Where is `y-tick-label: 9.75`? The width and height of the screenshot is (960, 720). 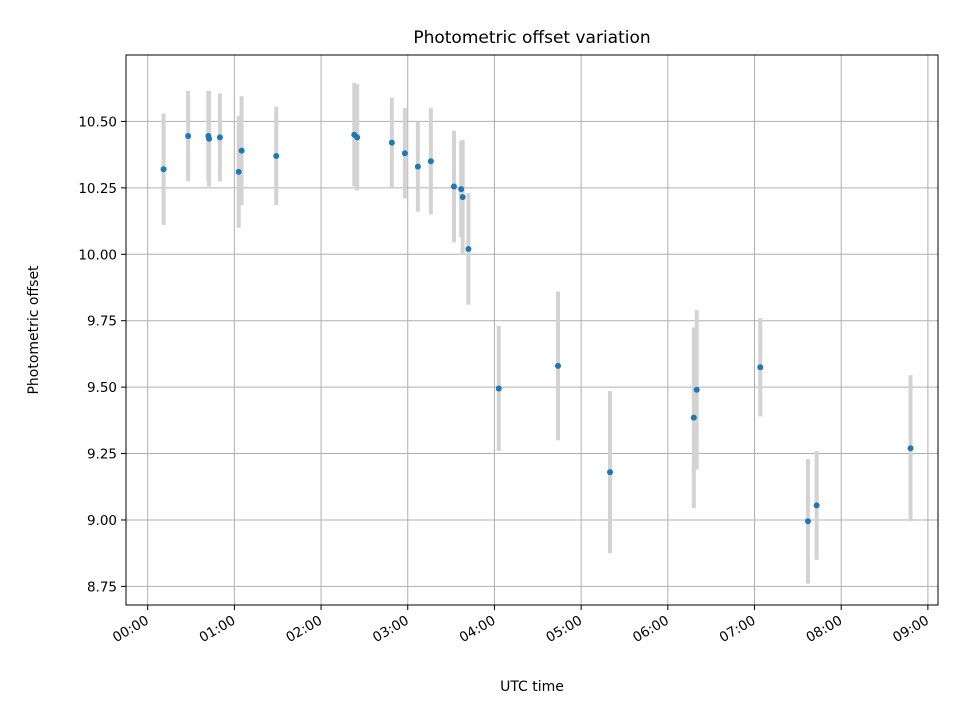
y-tick-label: 9.75 is located at coordinates (102, 322).